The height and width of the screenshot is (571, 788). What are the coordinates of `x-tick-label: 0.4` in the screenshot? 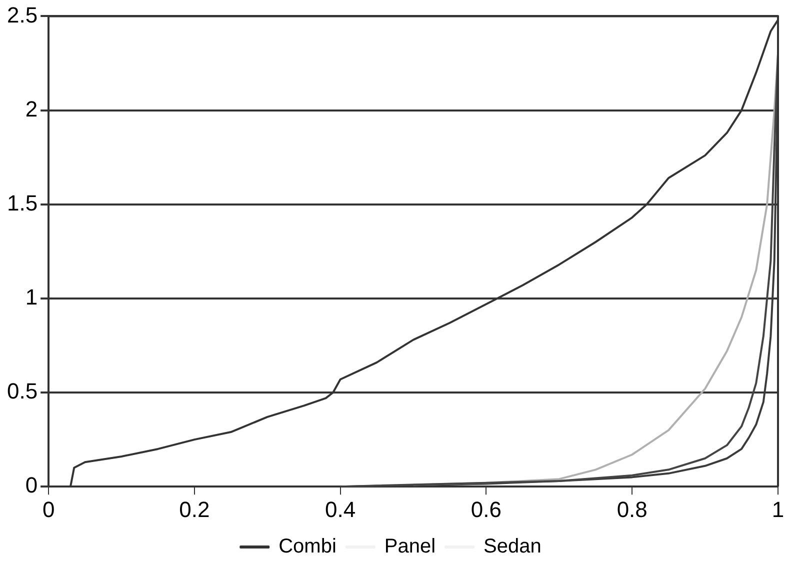 It's located at (340, 509).